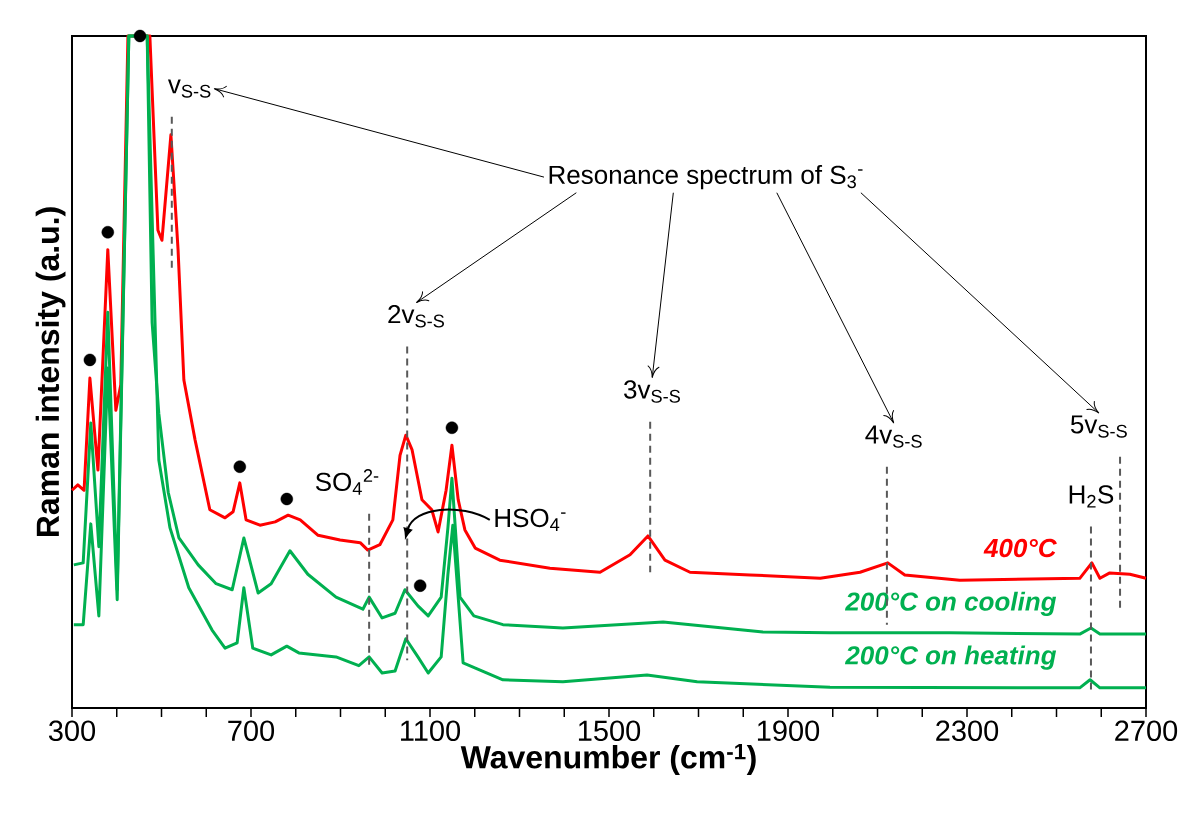  Describe the element at coordinates (347, 482) in the screenshot. I see `ref-line-label: SO$_{4}$2-` at that location.